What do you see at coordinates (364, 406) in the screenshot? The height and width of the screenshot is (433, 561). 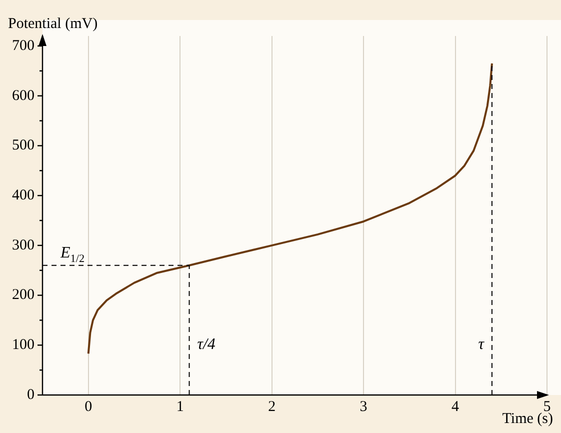 I see `x-tick-label: 3` at bounding box center [364, 406].